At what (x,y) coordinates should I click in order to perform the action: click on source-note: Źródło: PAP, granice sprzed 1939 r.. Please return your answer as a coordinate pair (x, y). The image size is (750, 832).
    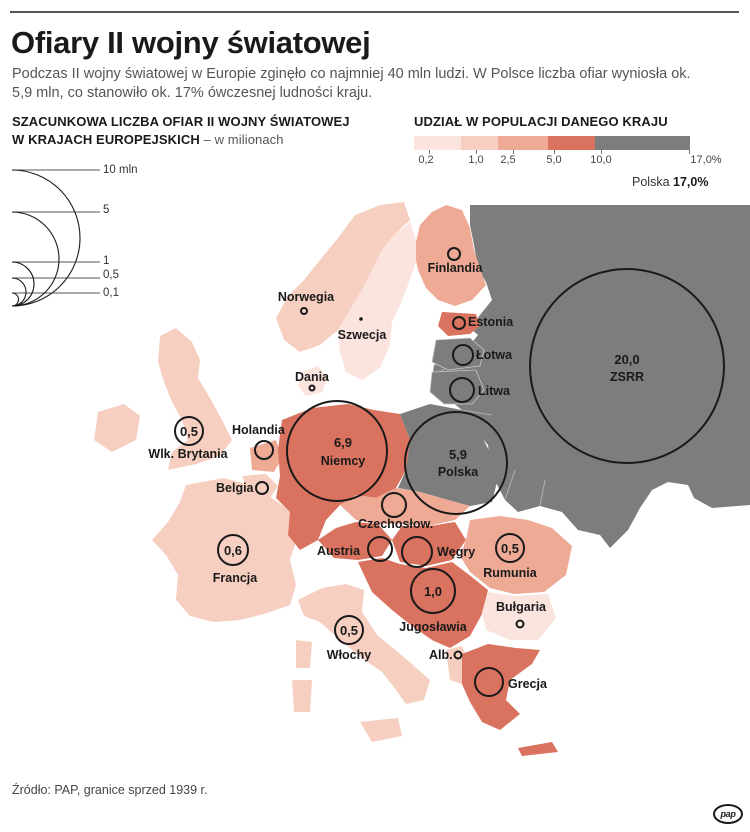
    Looking at the image, I should click on (110, 790).